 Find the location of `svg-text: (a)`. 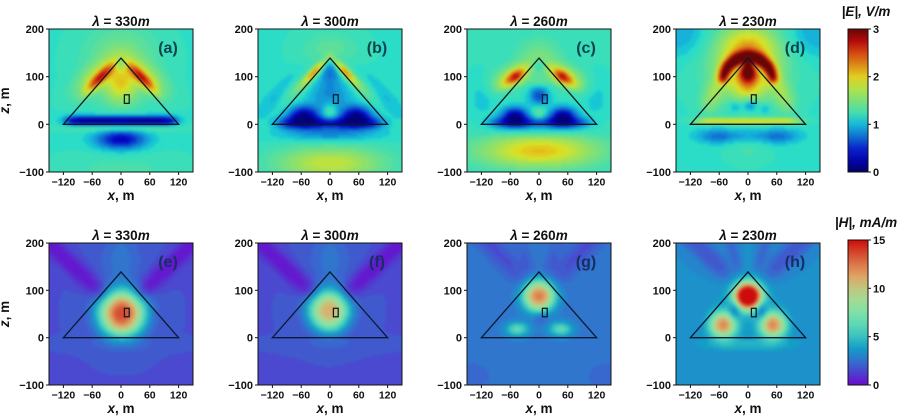

svg-text: (a) is located at coordinates (168, 48).